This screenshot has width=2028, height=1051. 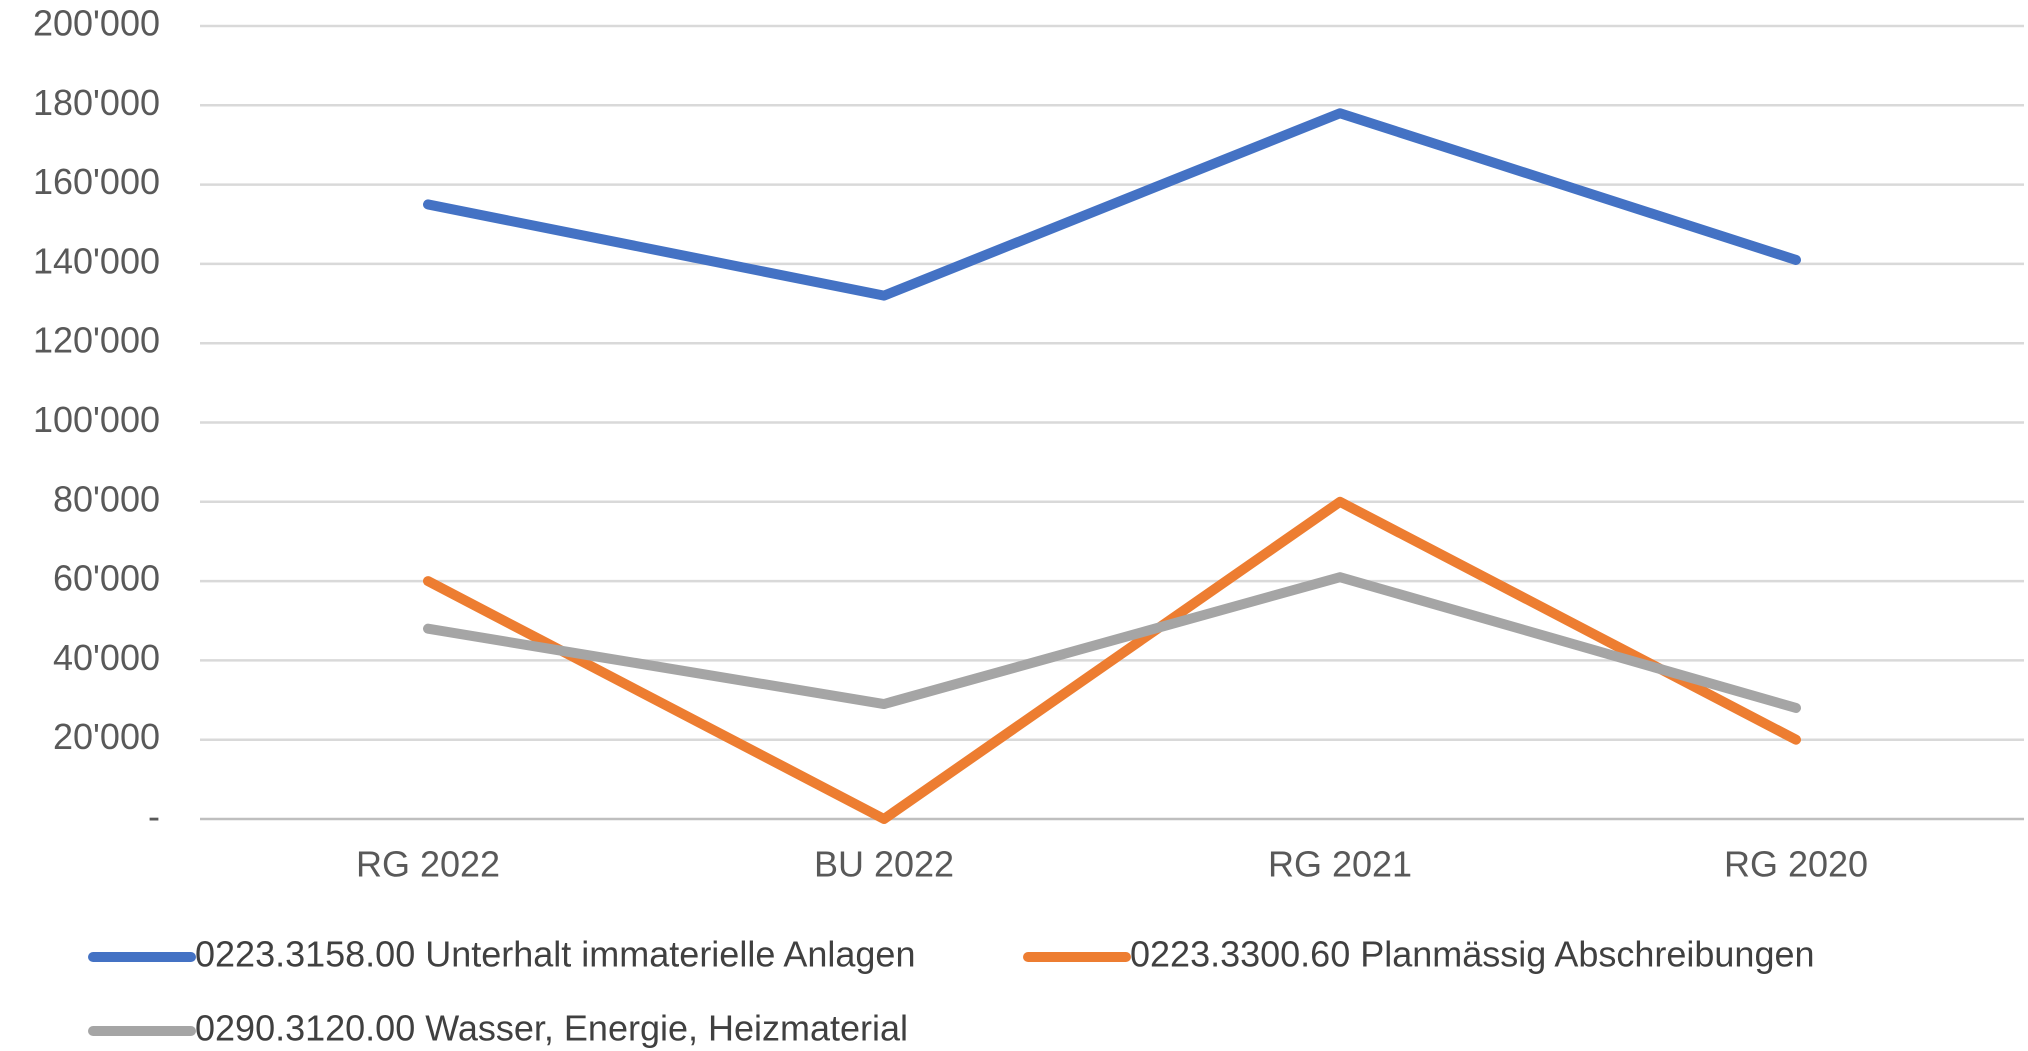 I want to click on y-tick-label: 180'000, so click(x=96, y=102).